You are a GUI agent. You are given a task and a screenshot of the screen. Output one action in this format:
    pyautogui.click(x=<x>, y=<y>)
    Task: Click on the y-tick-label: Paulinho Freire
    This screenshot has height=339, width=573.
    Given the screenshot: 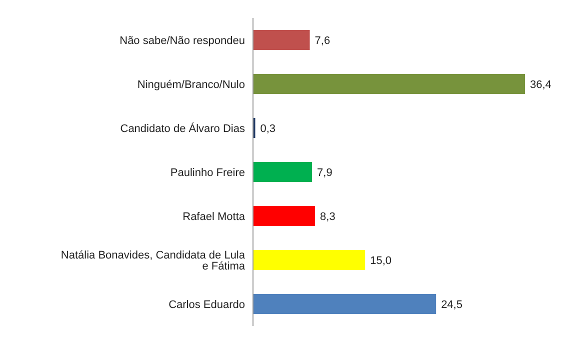 What is the action you would take?
    pyautogui.click(x=207, y=172)
    